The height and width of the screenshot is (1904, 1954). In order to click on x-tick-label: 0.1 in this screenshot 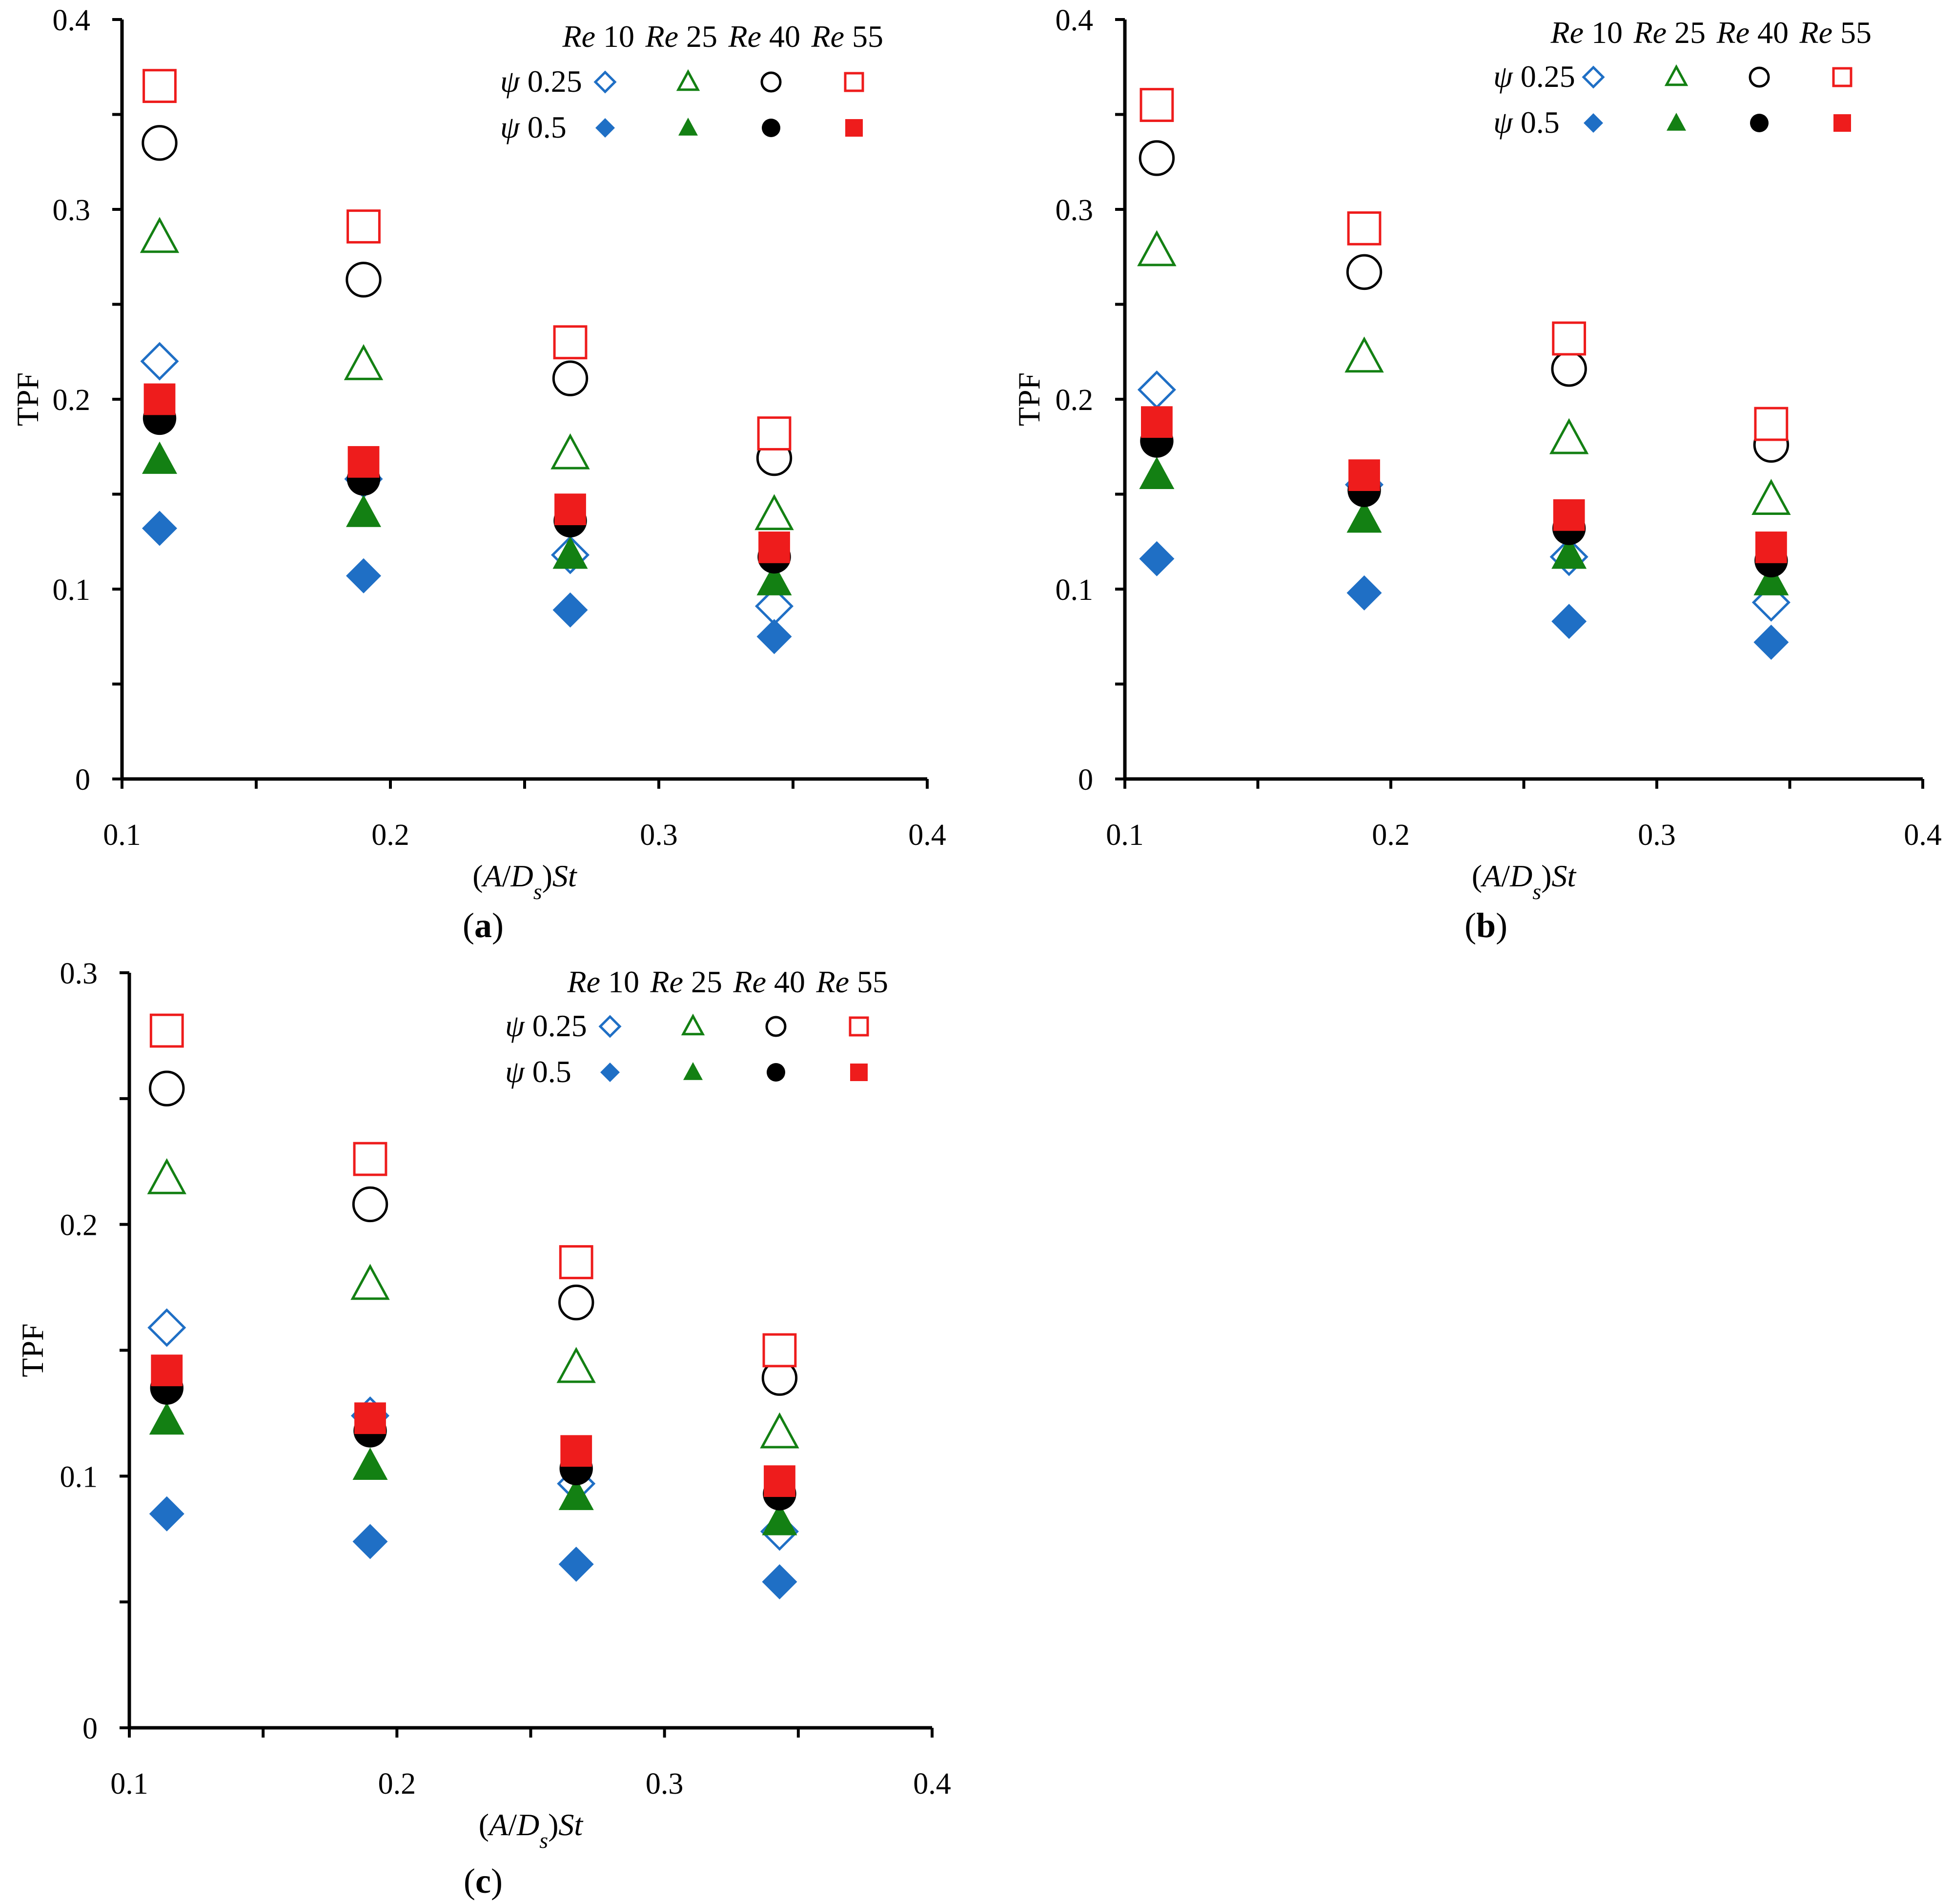, I will do `click(1125, 835)`.